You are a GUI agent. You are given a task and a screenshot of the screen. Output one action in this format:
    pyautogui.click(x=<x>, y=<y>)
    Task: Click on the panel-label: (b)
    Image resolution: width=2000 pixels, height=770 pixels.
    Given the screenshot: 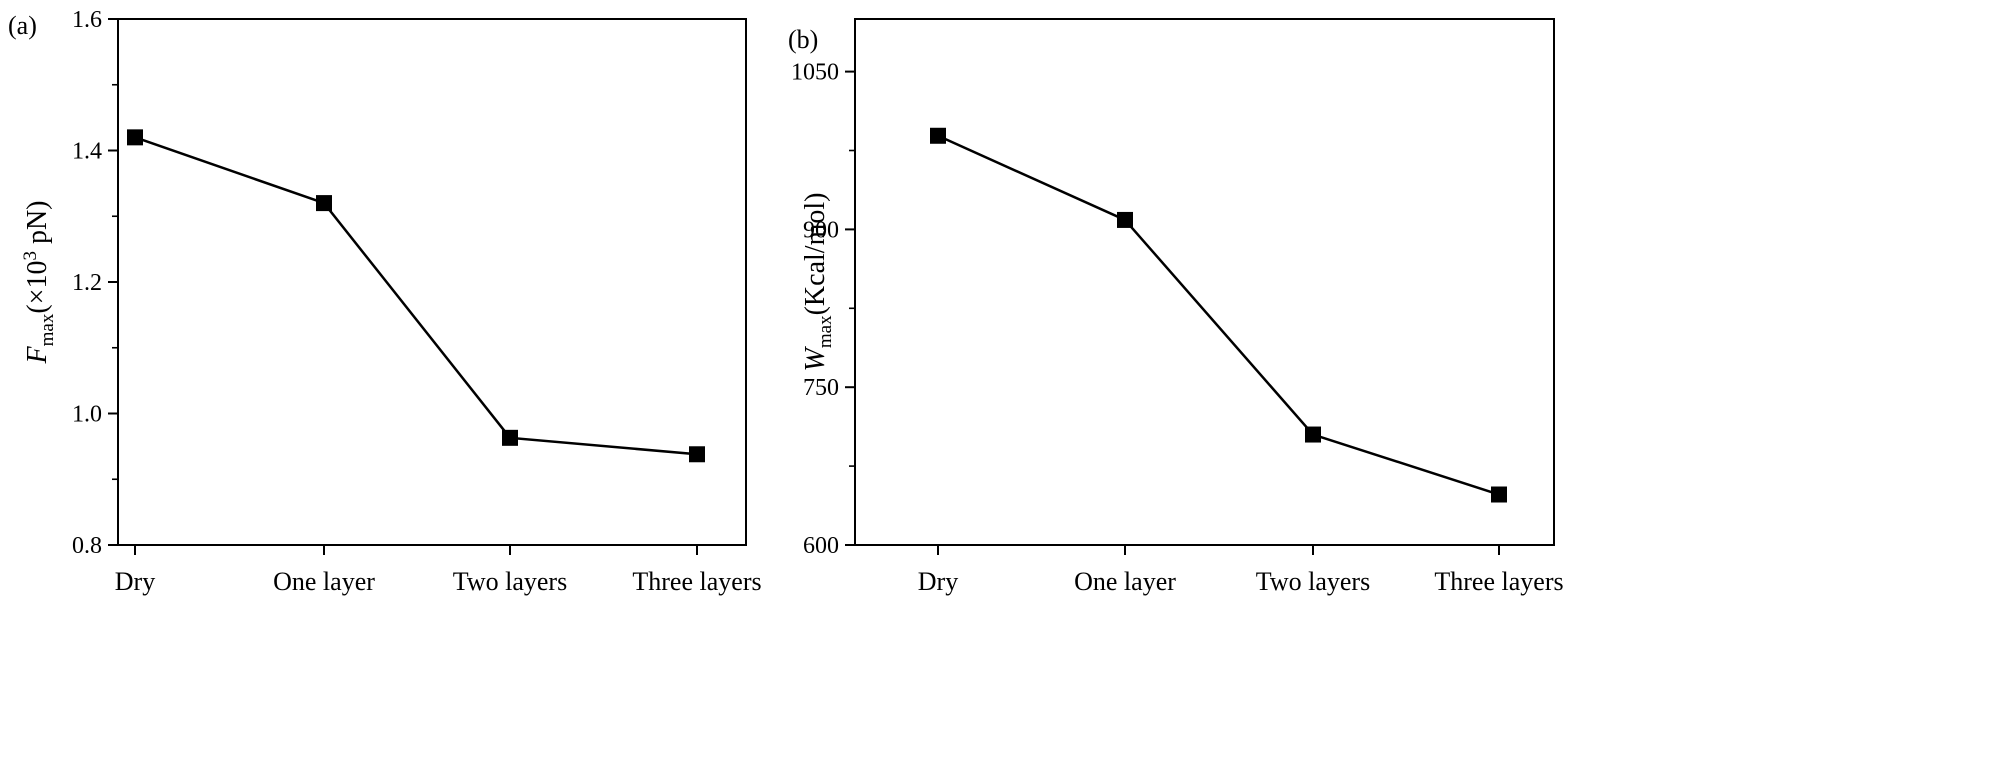 What is the action you would take?
    pyautogui.click(x=803, y=39)
    